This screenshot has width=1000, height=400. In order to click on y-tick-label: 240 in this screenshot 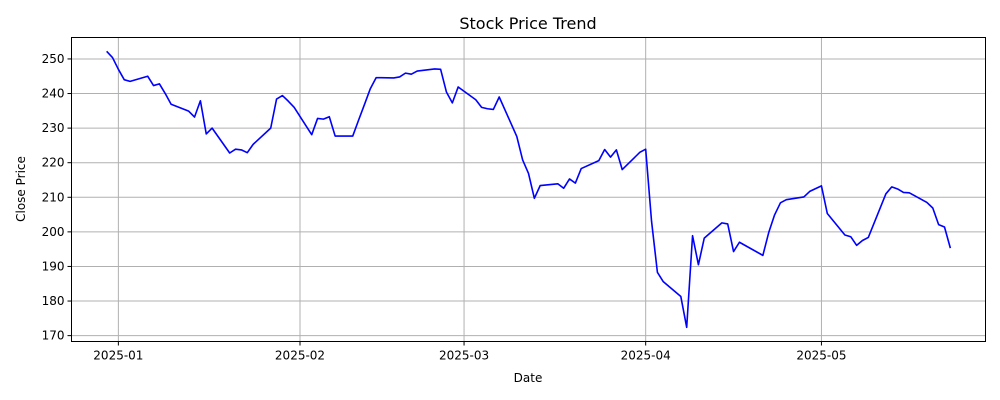, I will do `click(53, 94)`.